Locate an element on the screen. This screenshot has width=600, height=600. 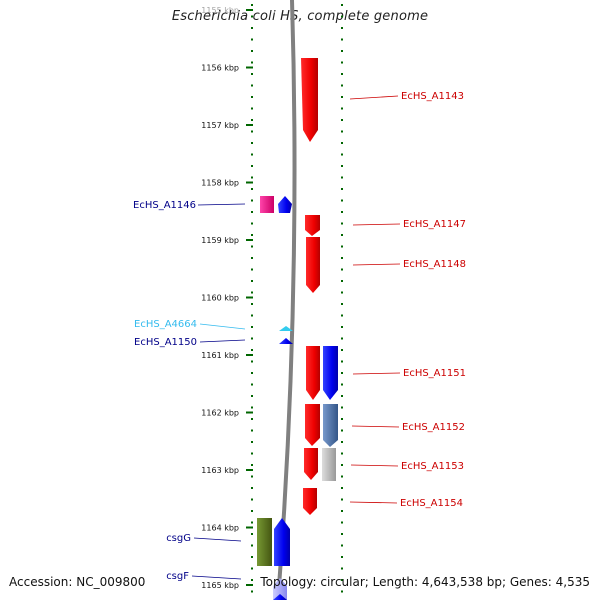
gene-EcHS_A1146-arrow is located at coordinates (285, 204).